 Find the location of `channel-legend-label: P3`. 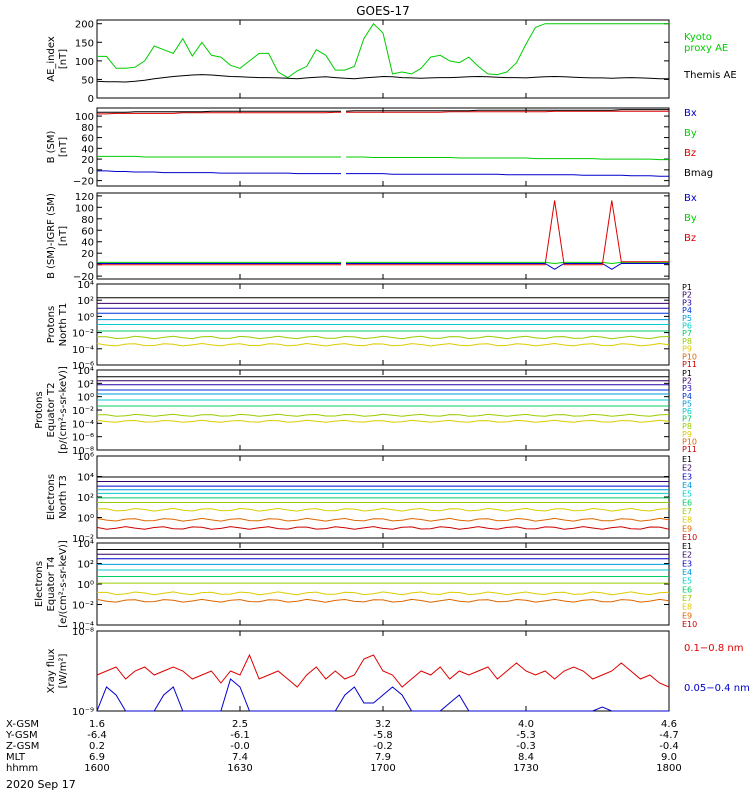

channel-legend-label: P3 is located at coordinates (687, 388).